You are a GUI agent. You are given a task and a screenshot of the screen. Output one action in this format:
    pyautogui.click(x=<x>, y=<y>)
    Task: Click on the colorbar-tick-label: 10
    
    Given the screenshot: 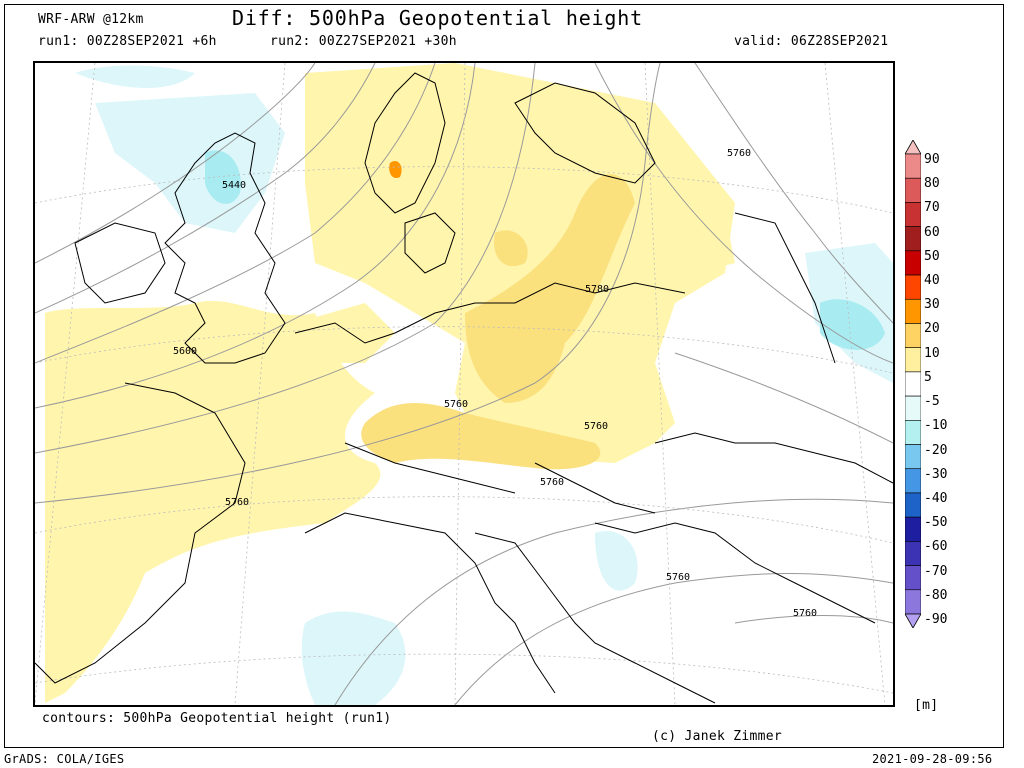 What is the action you would take?
    pyautogui.click(x=932, y=353)
    